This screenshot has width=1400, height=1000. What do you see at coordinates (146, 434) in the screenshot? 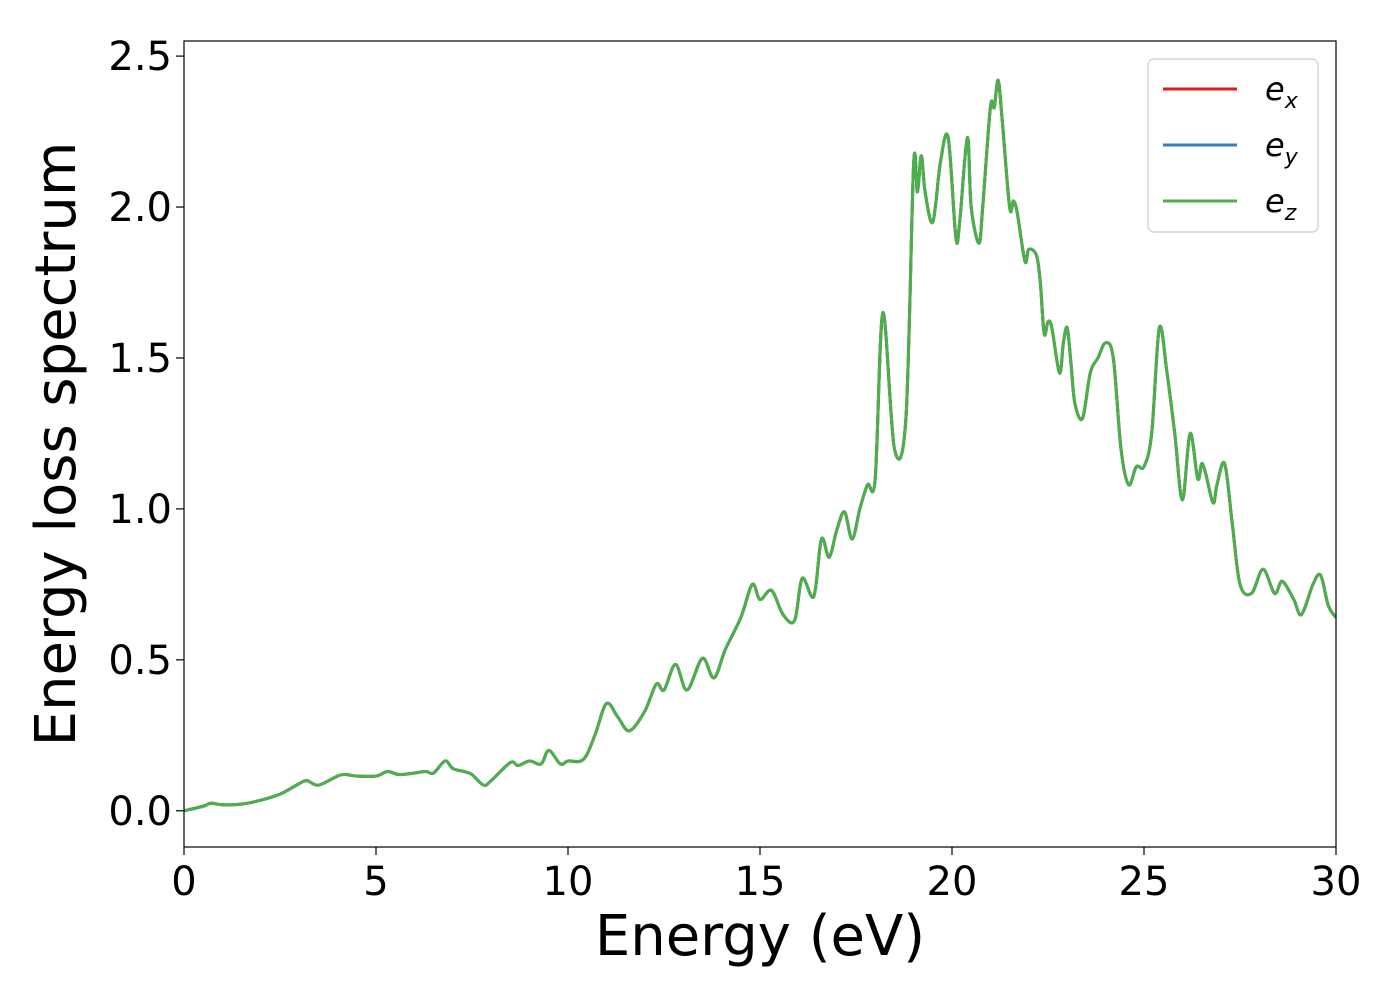
I see `y-axis-ticks: 0.0 0.5 1.0 1.5 2.0 2.5` at bounding box center [146, 434].